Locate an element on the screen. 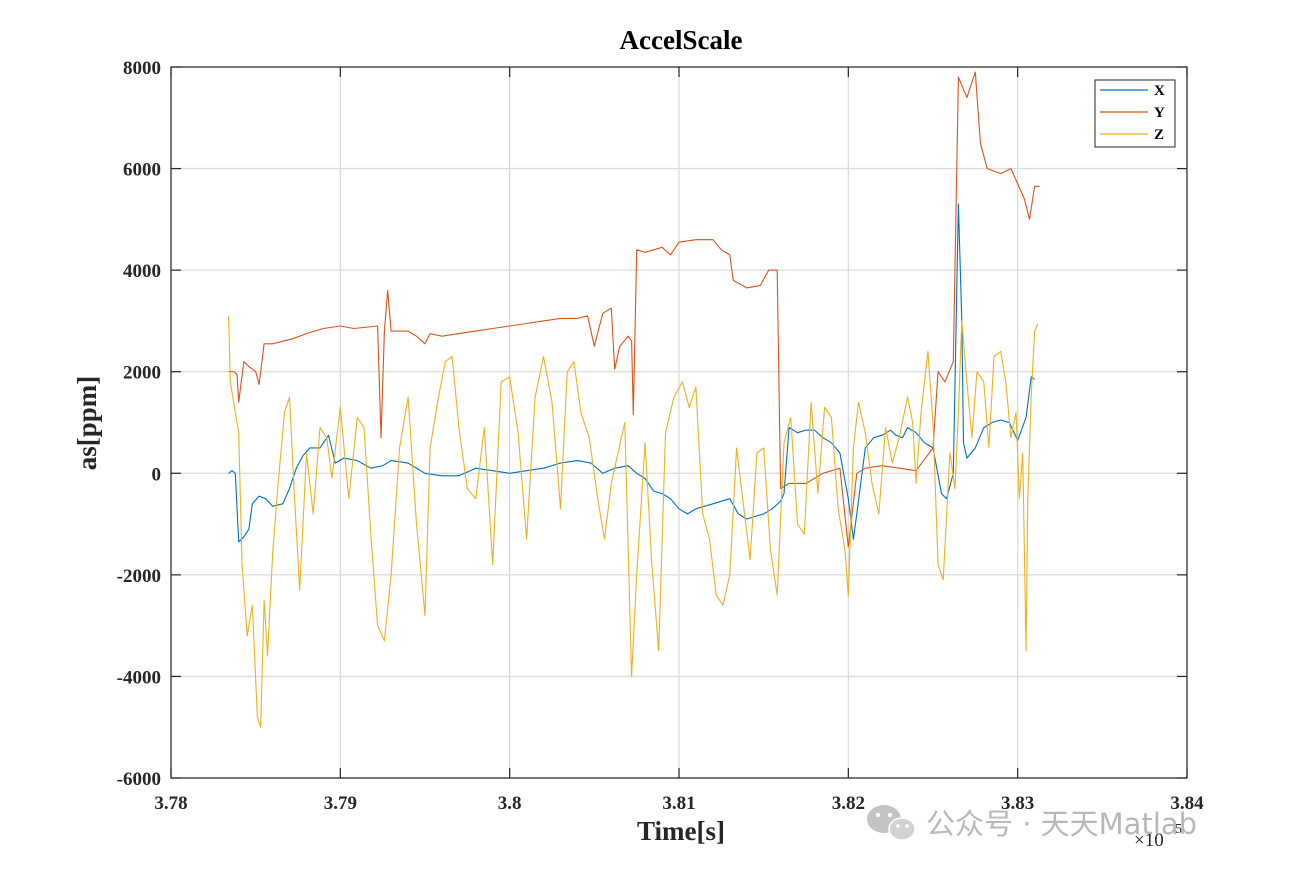 This screenshot has width=1313, height=875. x-axis-label: Time[s] is located at coordinates (681, 831).